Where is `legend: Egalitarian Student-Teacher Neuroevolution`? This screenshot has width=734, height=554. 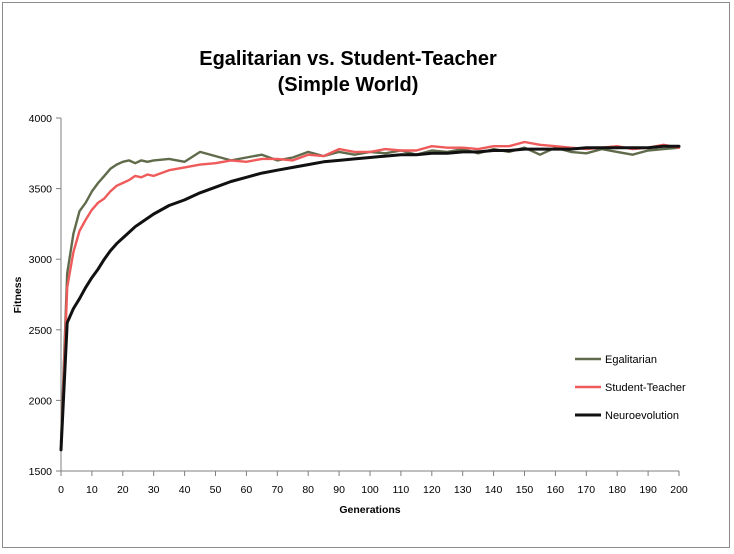
legend: Egalitarian Student-Teacher Neuroevolution is located at coordinates (630, 388).